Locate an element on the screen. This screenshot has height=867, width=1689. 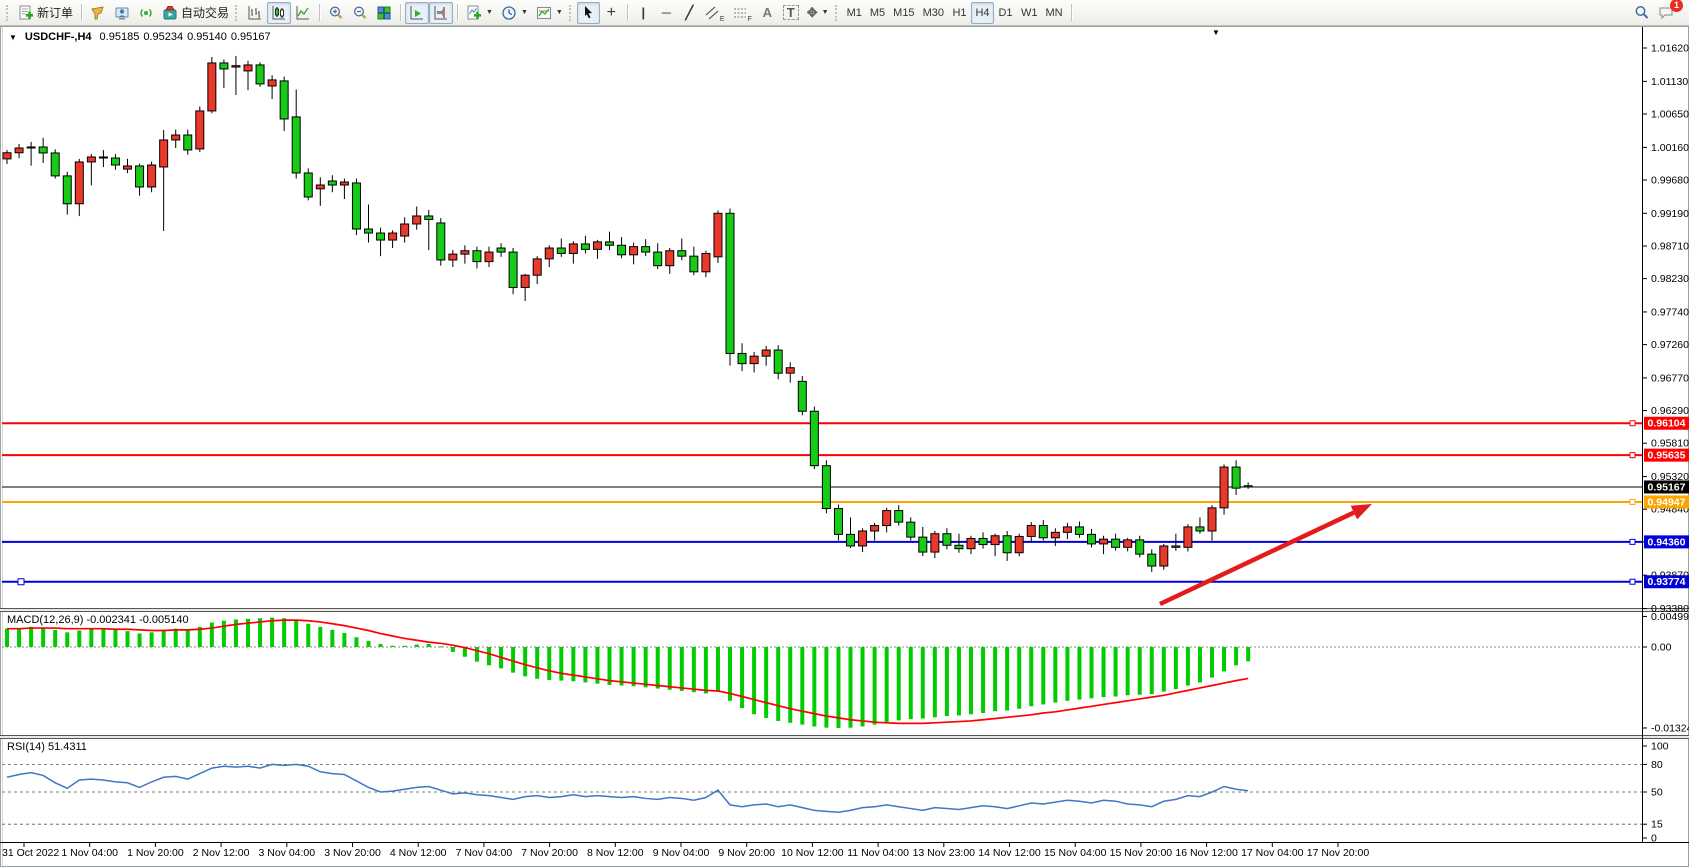
zoom-out-button is located at coordinates (360, 13).